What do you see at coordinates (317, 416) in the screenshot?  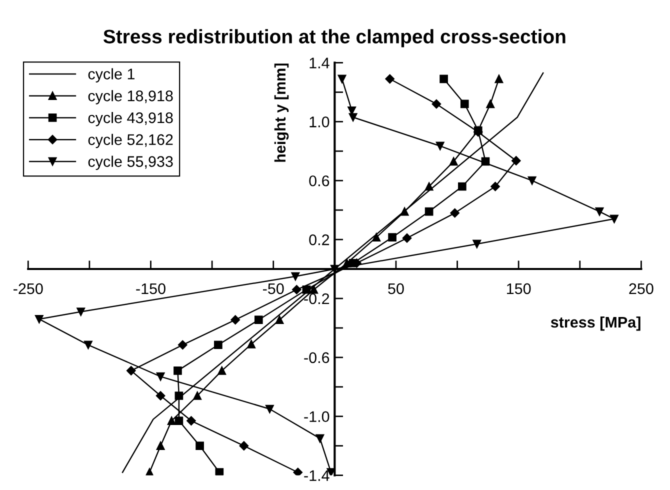 I see `y-tick-label: -1.0` at bounding box center [317, 416].